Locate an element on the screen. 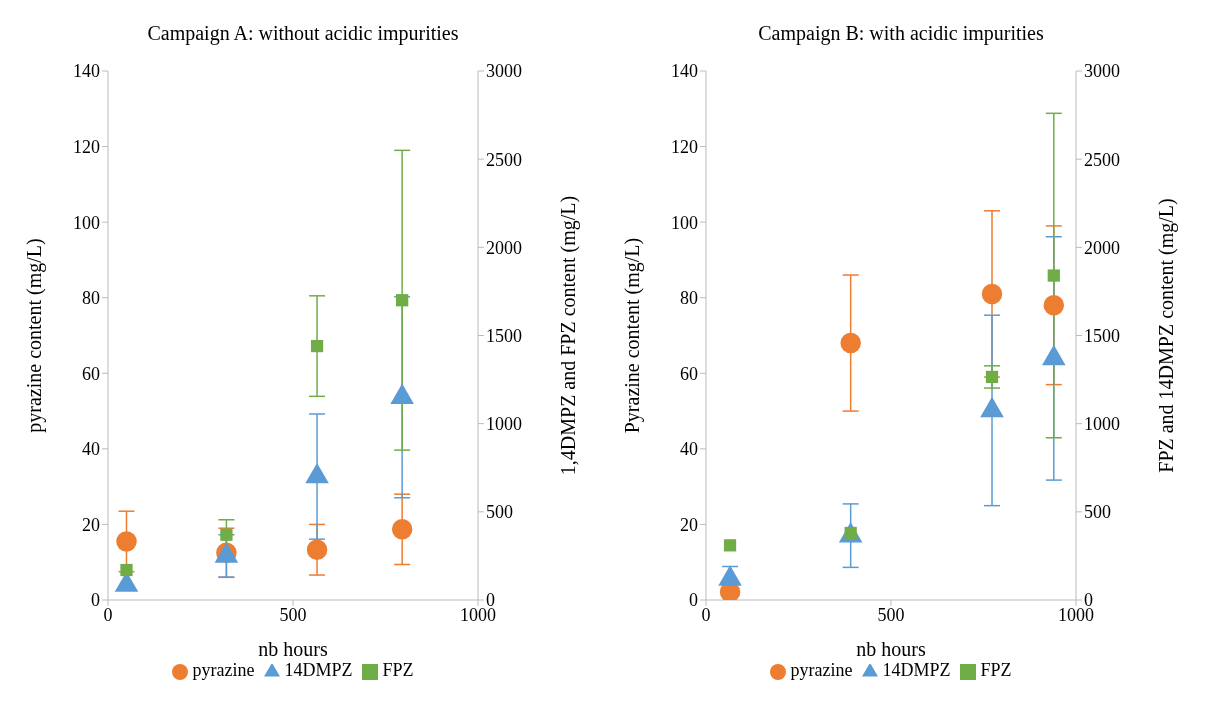 The height and width of the screenshot is (708, 1206). y-axis-title: Pyrazine content (mg/L) is located at coordinates (633, 335).